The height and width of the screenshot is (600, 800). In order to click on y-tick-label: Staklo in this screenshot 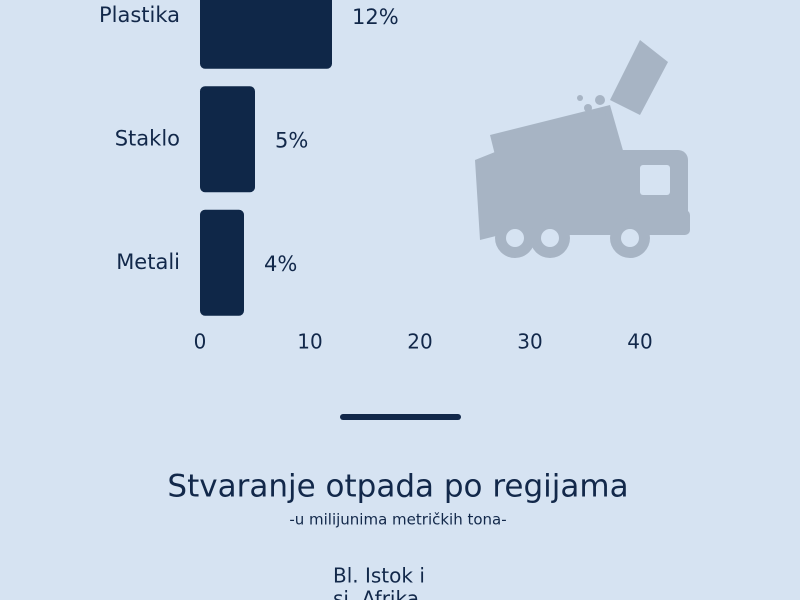, I will do `click(147, 138)`.